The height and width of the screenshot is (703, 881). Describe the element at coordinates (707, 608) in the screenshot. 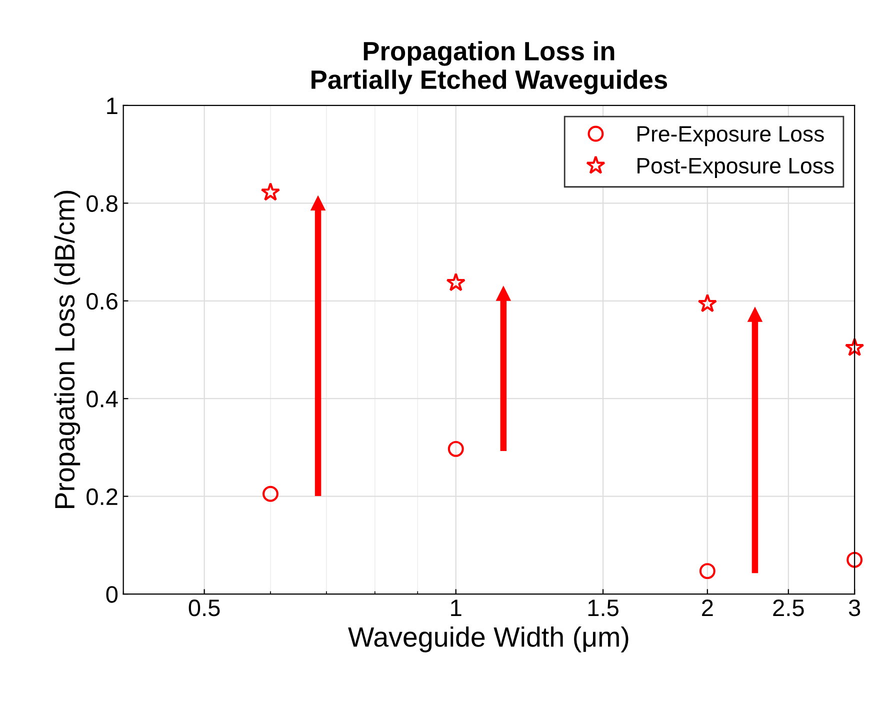

I see `x-tick-label: 2` at that location.